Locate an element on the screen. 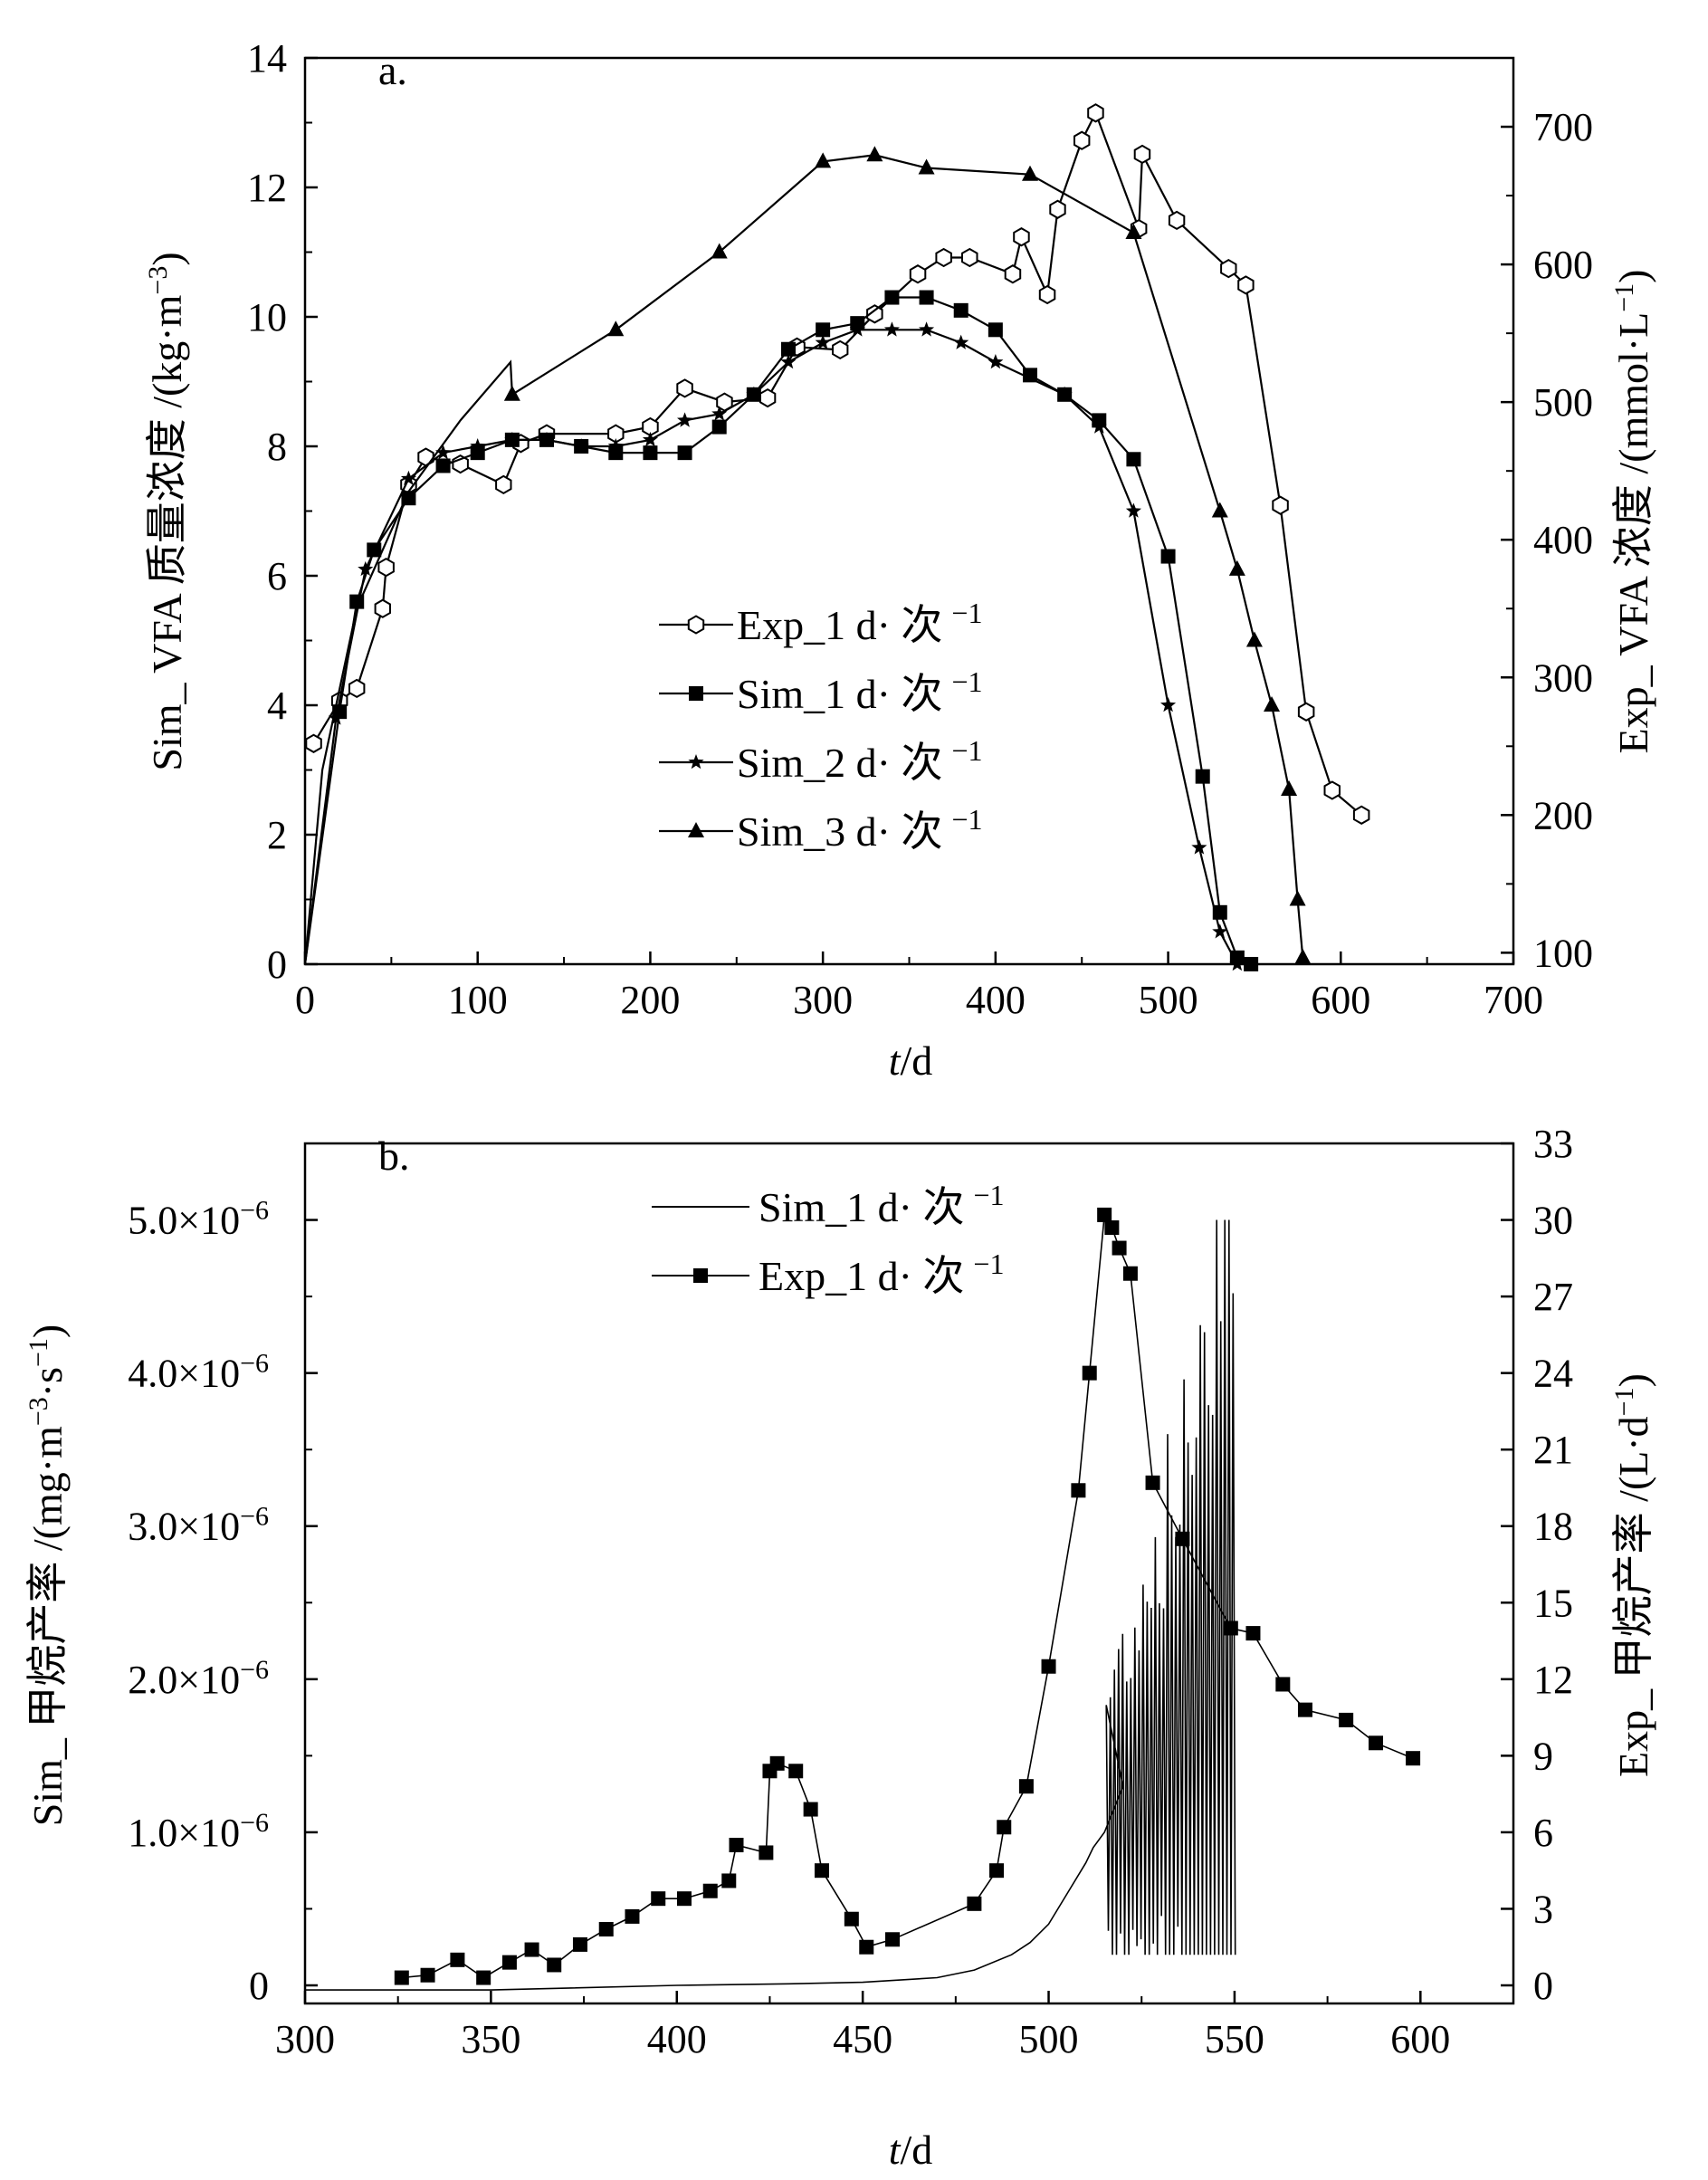  b-yl-tick-label: 5.0×10⁻⁶ is located at coordinates (198, 1219).